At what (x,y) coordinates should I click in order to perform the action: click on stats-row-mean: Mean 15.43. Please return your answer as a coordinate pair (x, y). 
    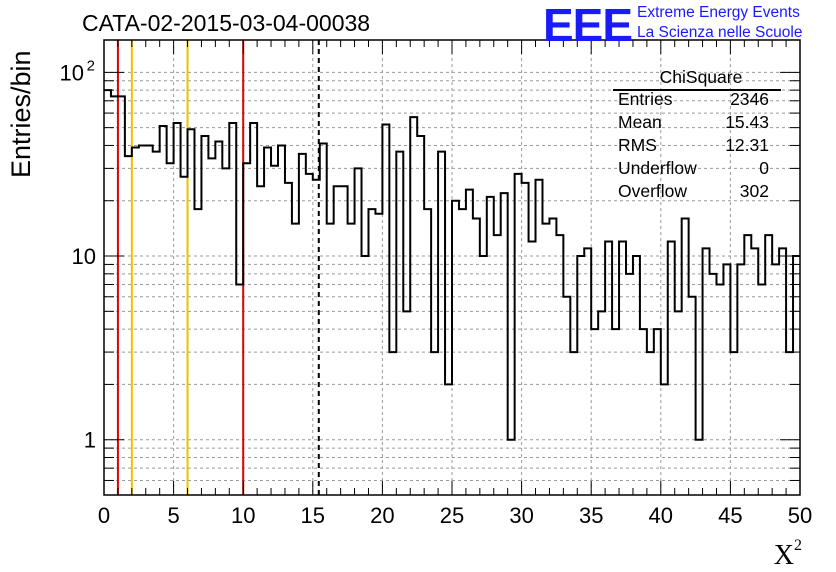
    Looking at the image, I should click on (697, 122).